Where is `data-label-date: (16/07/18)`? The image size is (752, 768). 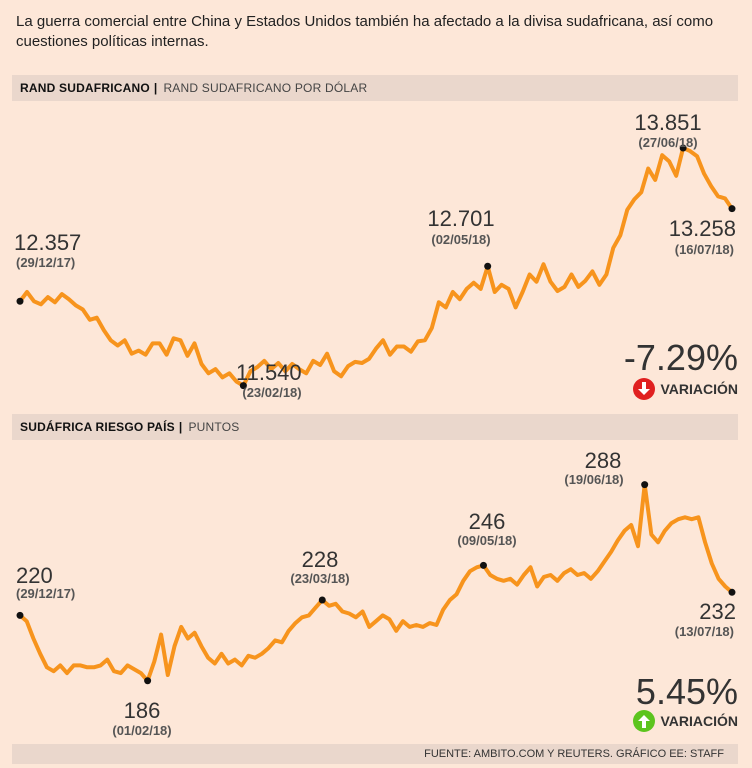
data-label-date: (16/07/18) is located at coordinates (704, 249).